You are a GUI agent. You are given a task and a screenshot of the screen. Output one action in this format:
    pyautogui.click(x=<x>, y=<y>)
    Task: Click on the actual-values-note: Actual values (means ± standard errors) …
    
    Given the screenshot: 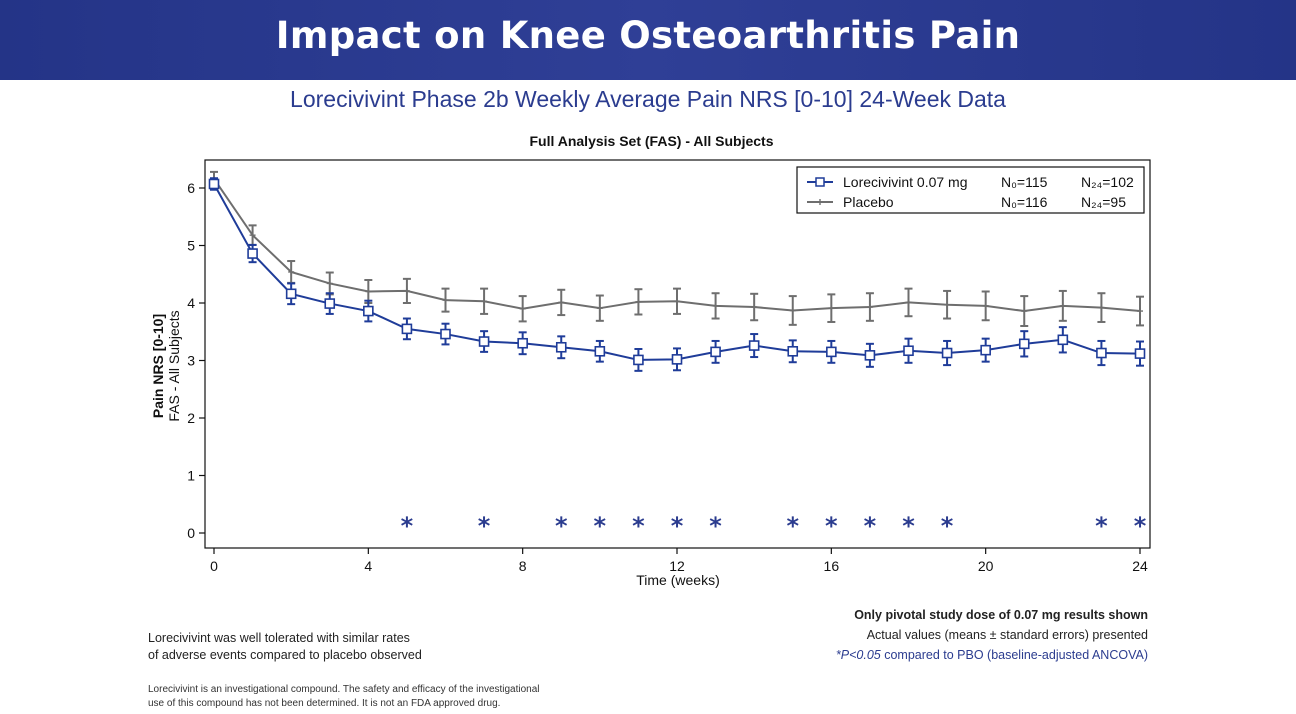 What is the action you would take?
    pyautogui.click(x=1007, y=635)
    